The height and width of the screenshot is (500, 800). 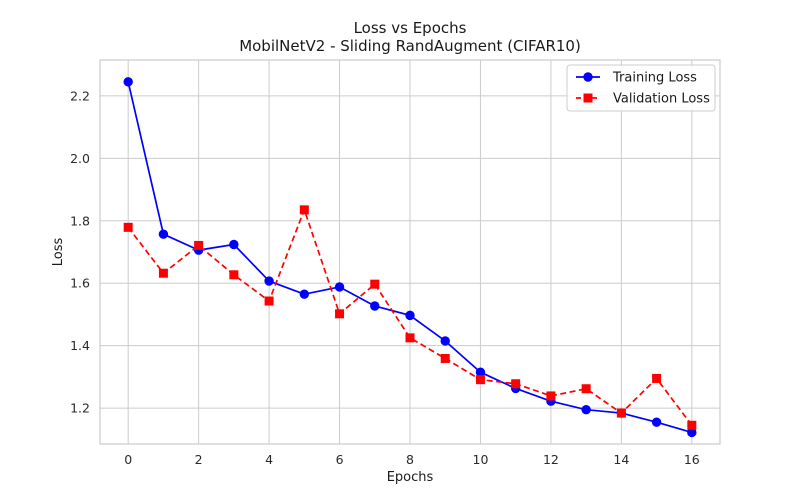 What do you see at coordinates (128, 459) in the screenshot?
I see `x-tick-label: 0` at bounding box center [128, 459].